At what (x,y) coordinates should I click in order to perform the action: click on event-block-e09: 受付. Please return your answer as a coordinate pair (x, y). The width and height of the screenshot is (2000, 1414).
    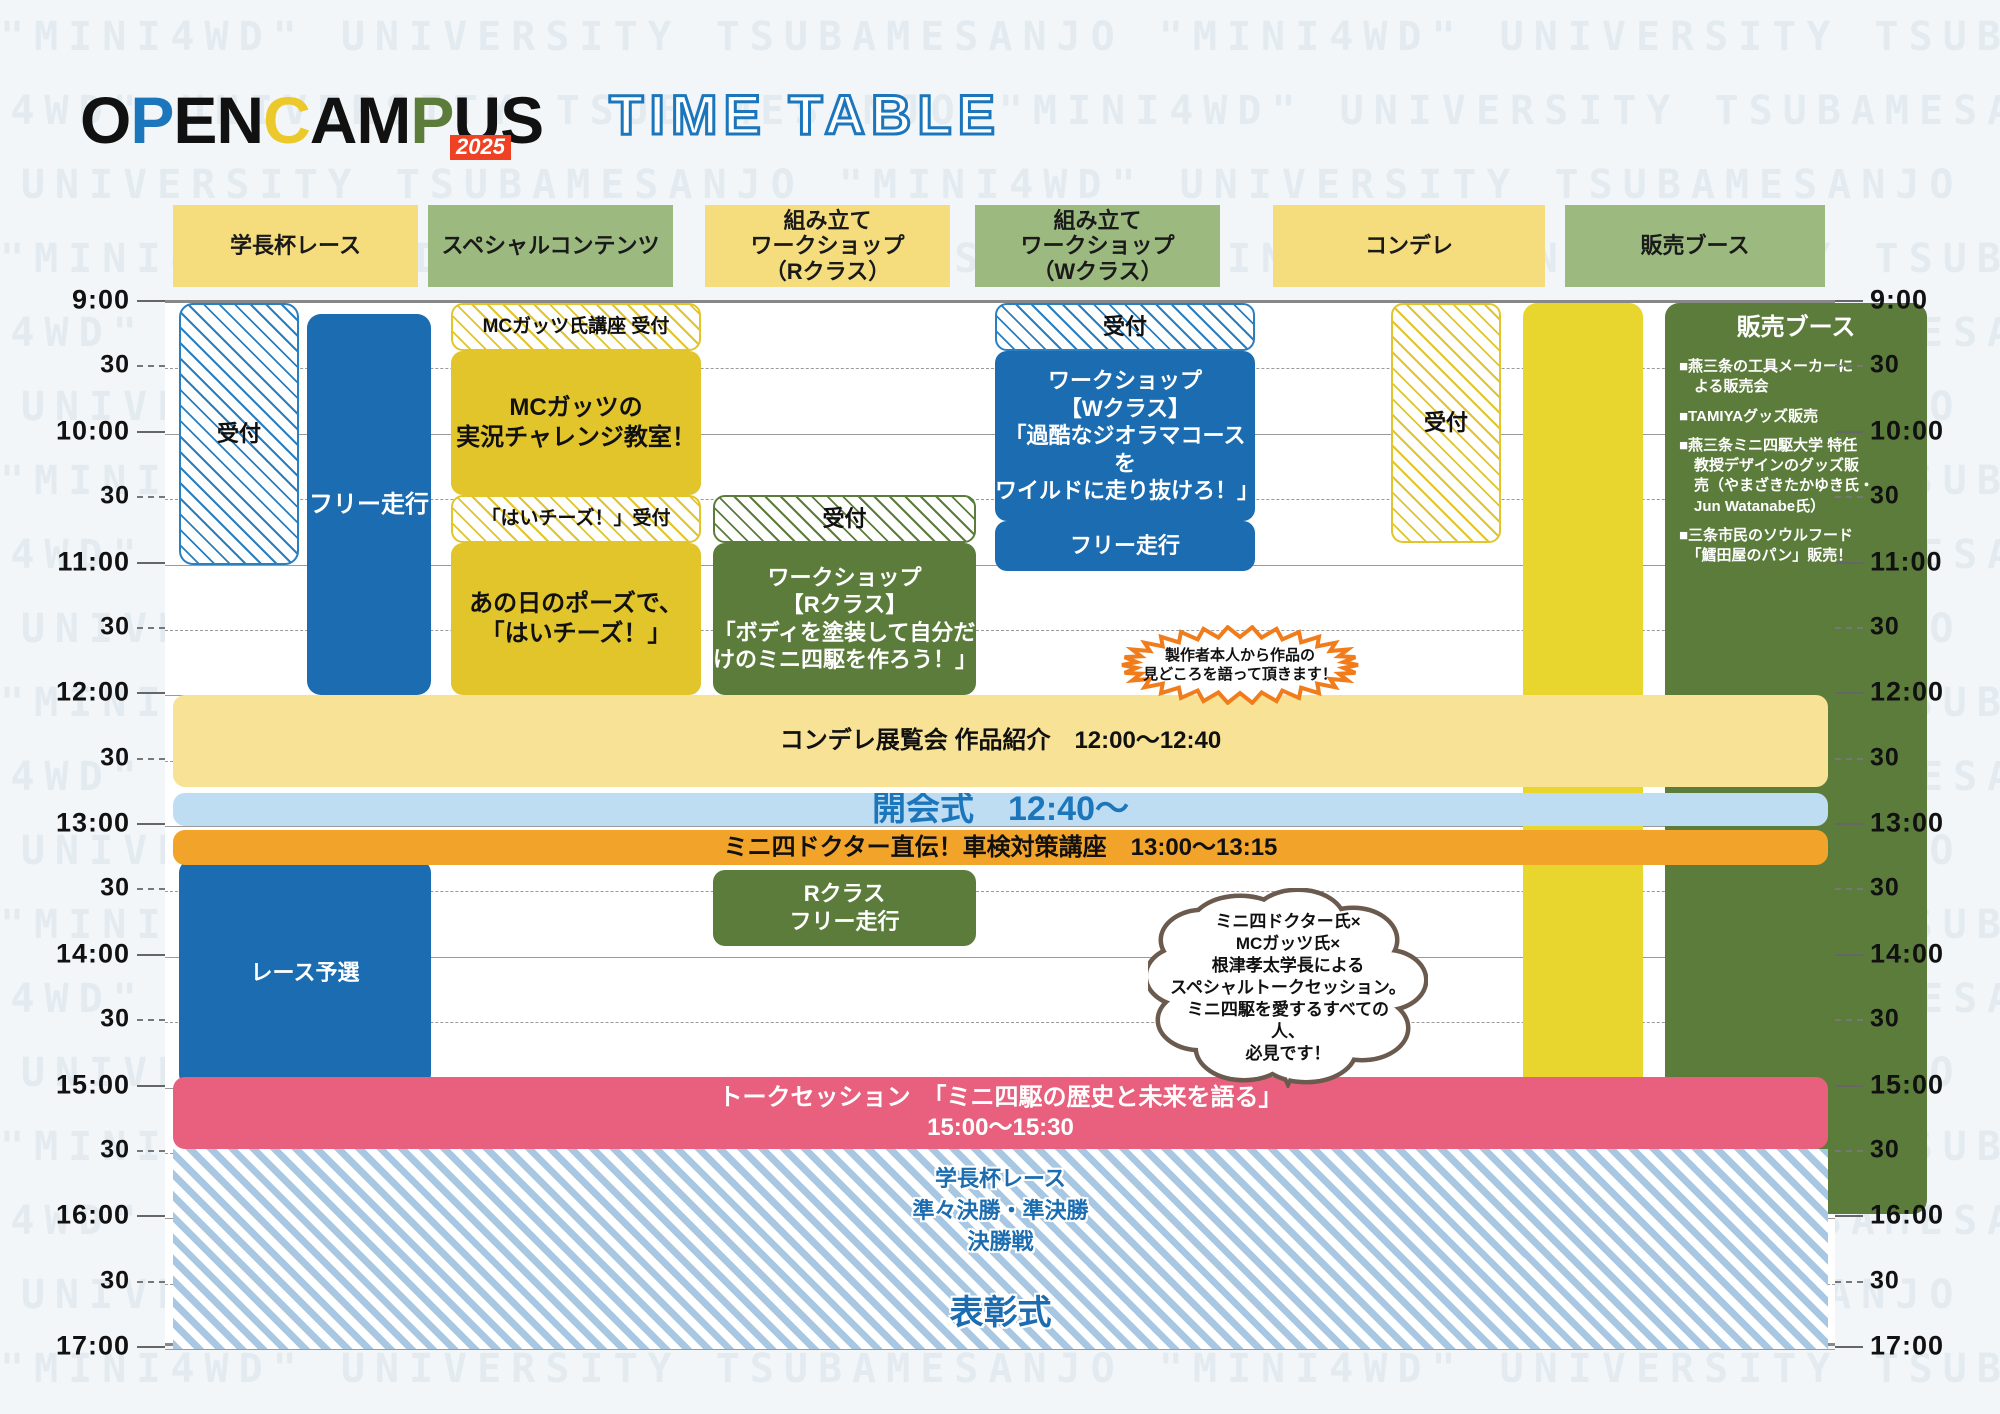
    Looking at the image, I should click on (1125, 327).